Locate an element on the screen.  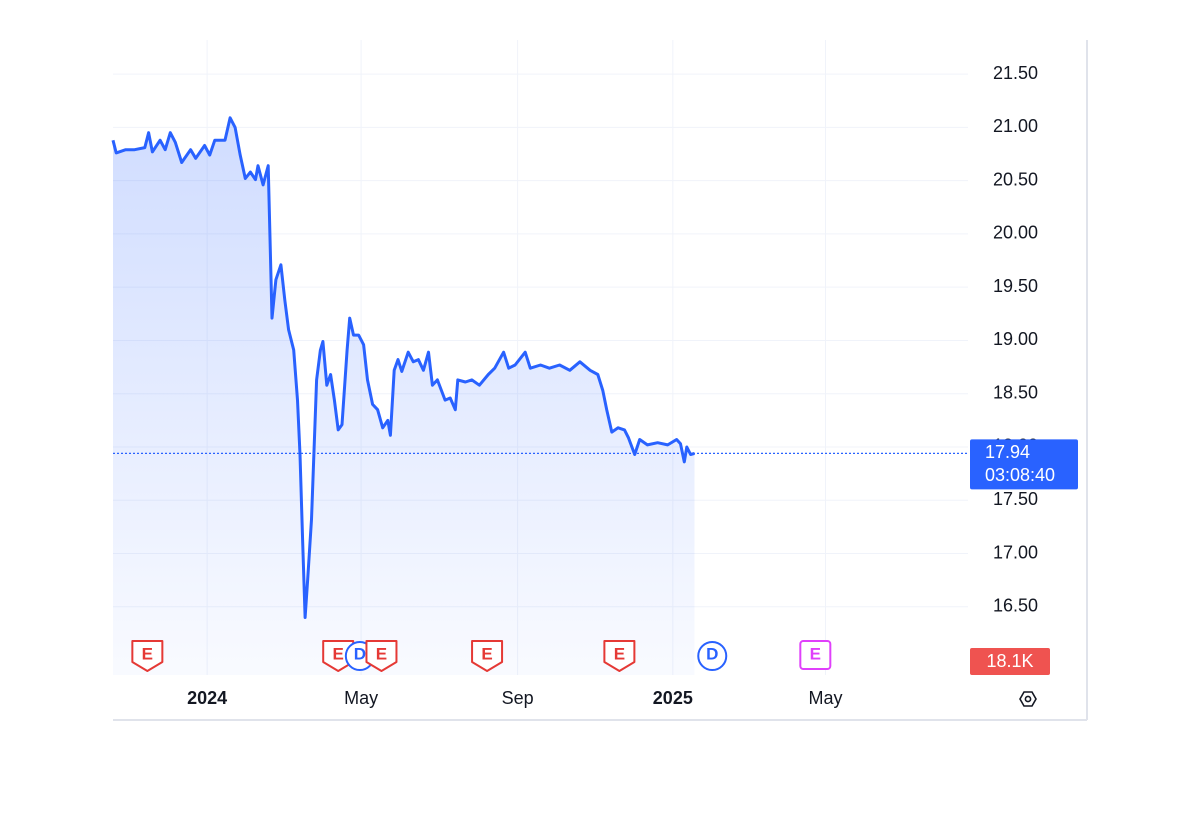
x-tick-label: Sep is located at coordinates (518, 698).